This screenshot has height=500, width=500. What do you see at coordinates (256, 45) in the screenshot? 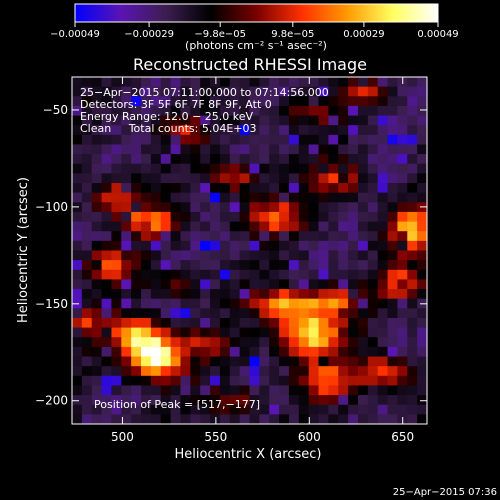
I see `colorbar-unit-label: (photons cm⁻² s⁻¹ asec⁻²)` at bounding box center [256, 45].